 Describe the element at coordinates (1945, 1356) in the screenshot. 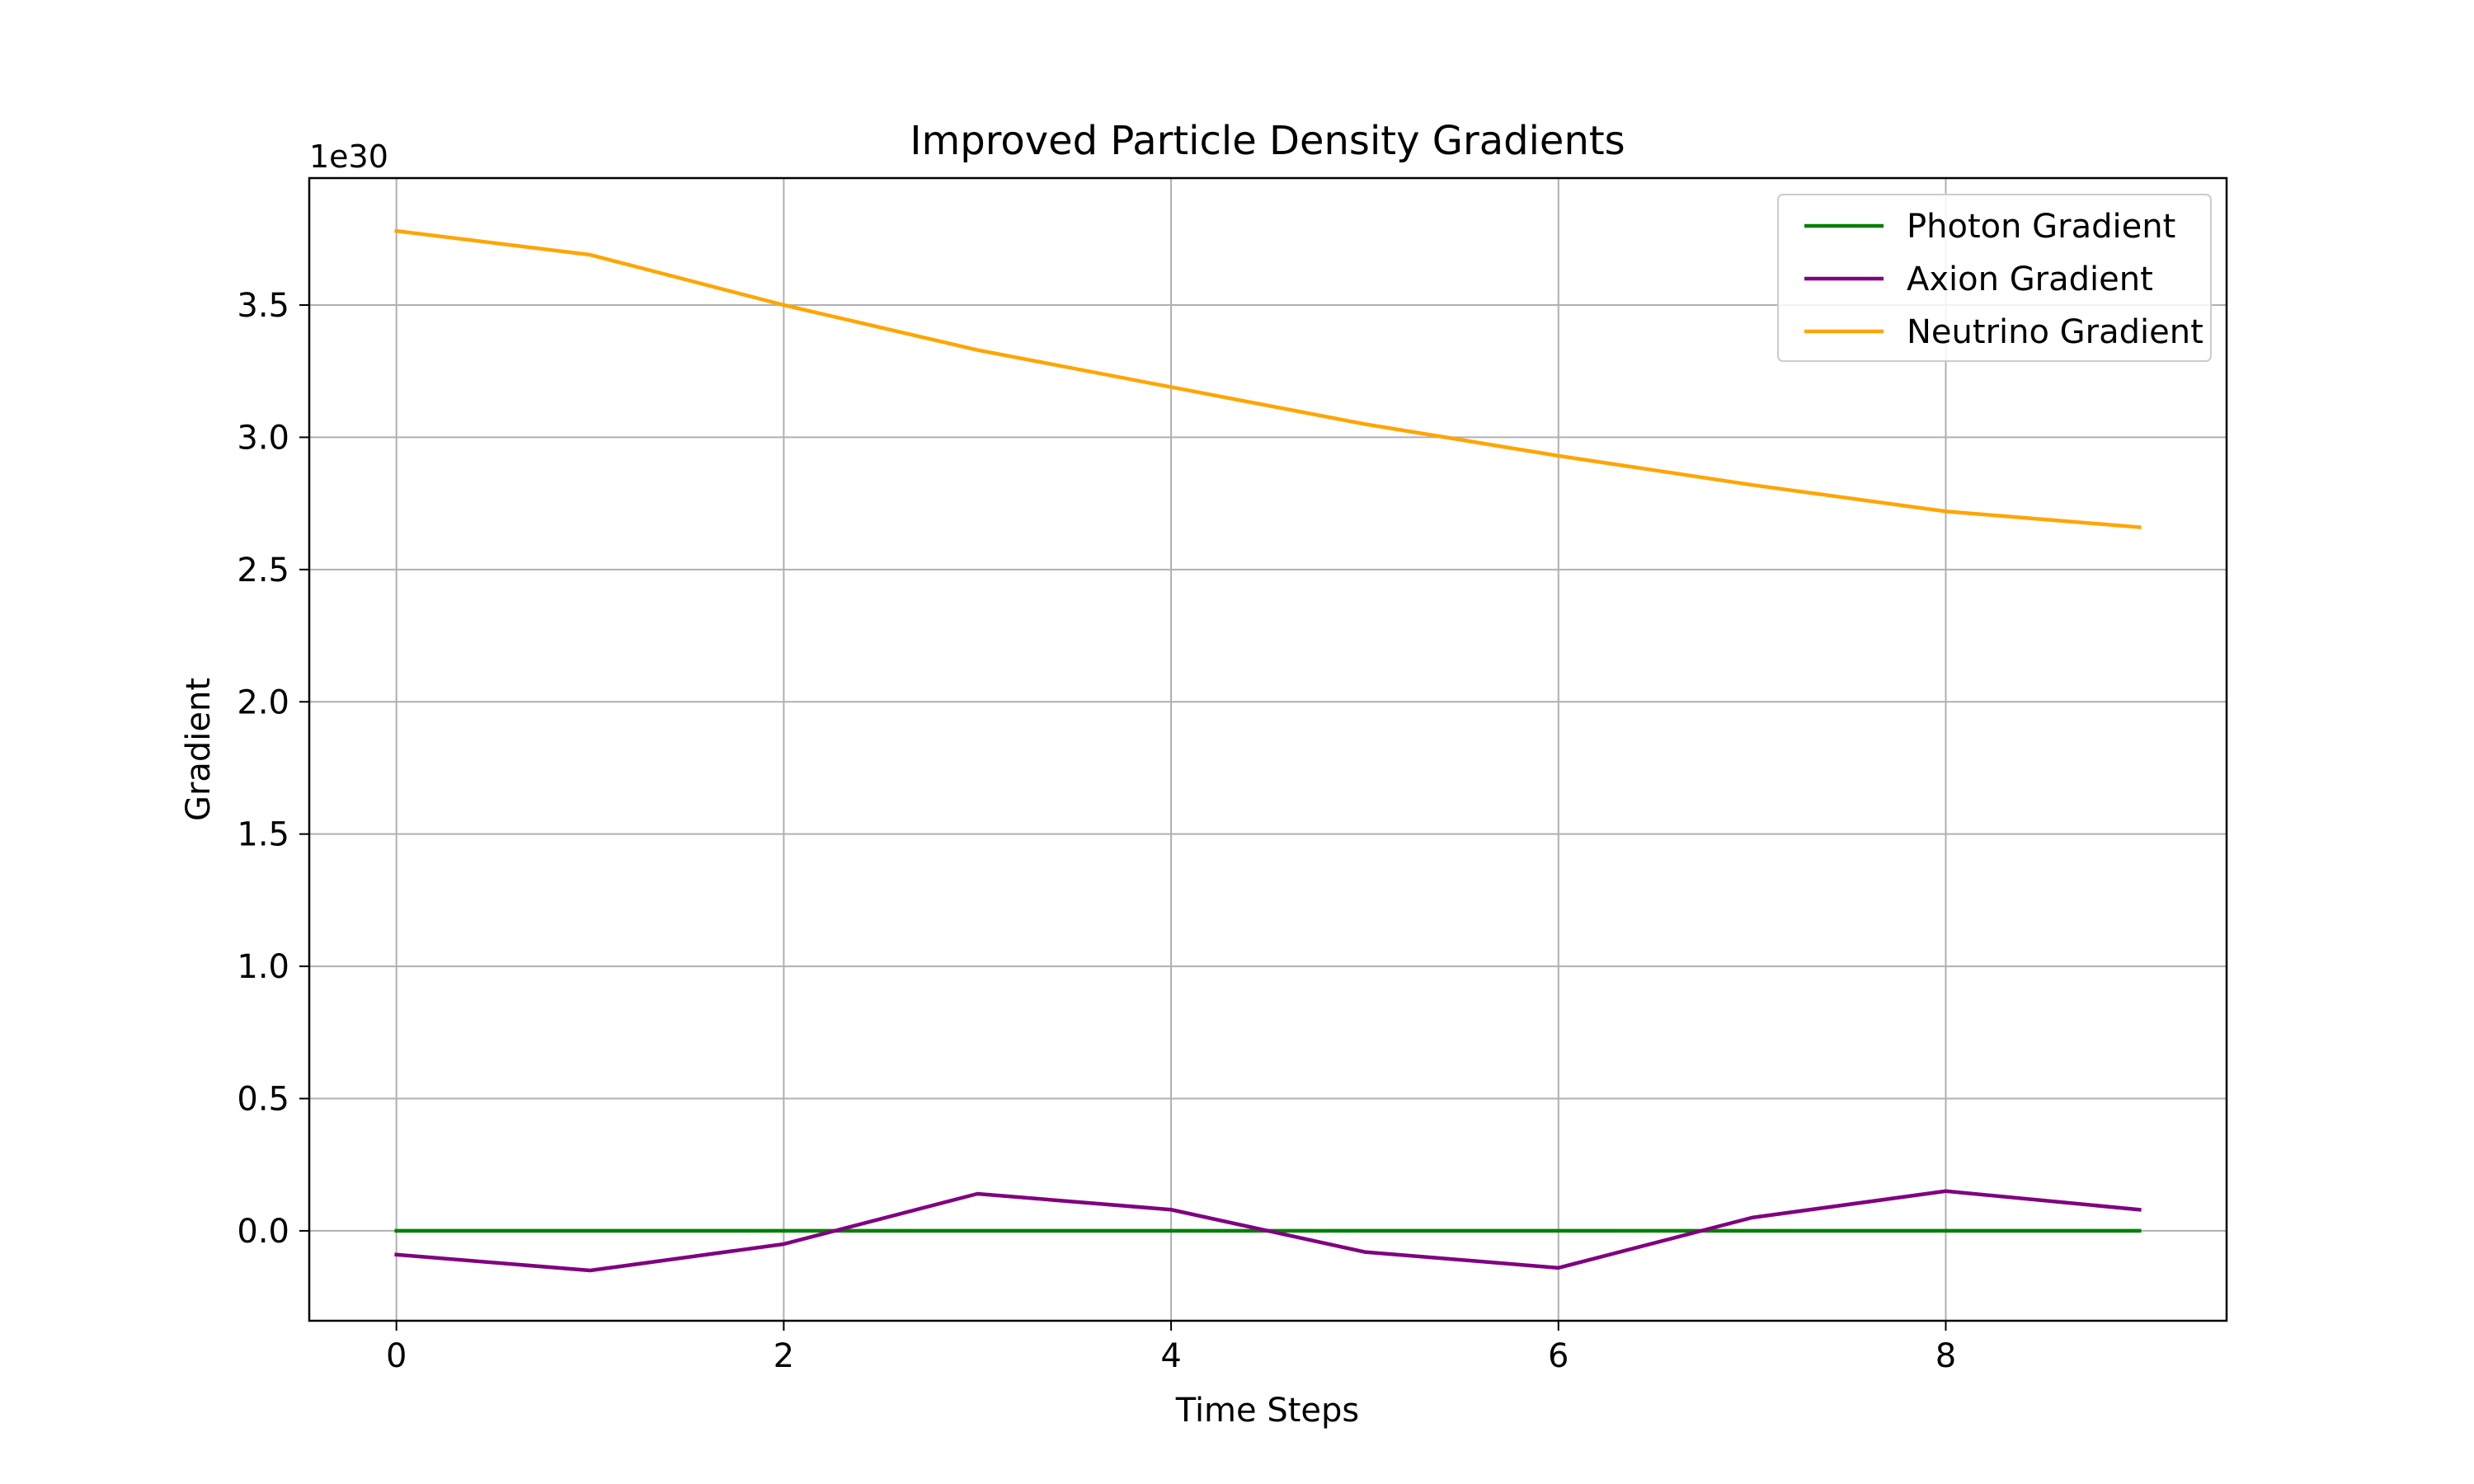

I see `x-tick-label: 8` at that location.